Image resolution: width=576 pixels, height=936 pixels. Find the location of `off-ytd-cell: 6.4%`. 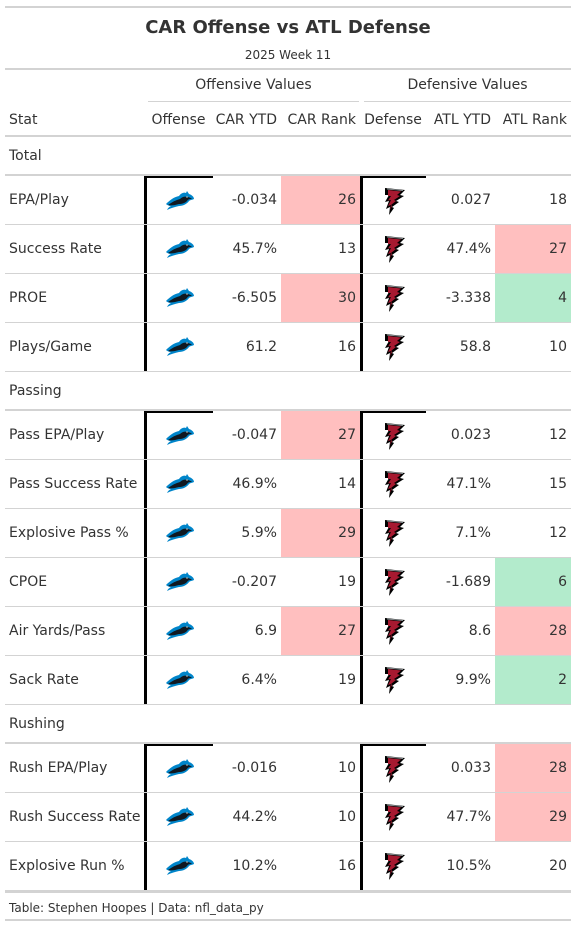

off-ytd-cell: 6.4% is located at coordinates (259, 680).